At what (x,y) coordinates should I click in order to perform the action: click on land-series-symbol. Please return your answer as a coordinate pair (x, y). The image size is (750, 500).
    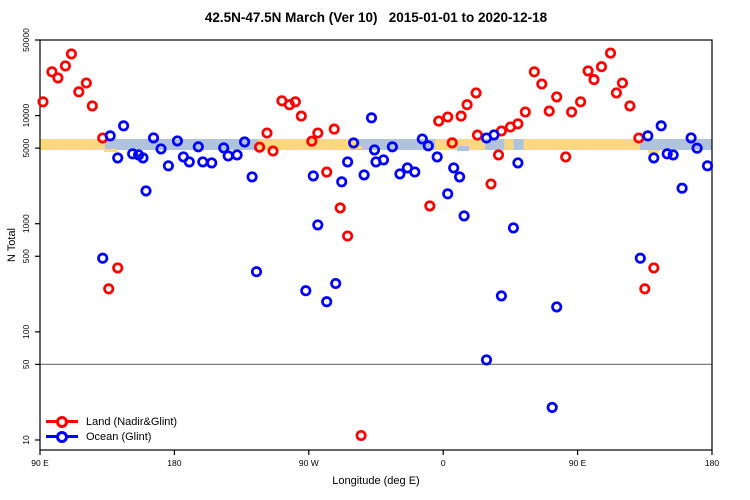
    Looking at the image, I should click on (62, 421).